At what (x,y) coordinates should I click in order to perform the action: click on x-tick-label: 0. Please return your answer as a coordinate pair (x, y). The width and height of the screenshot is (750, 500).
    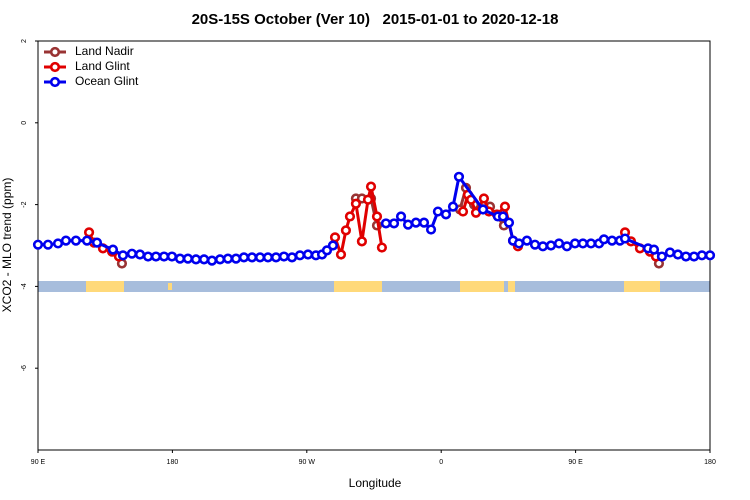
    Looking at the image, I should click on (441, 462).